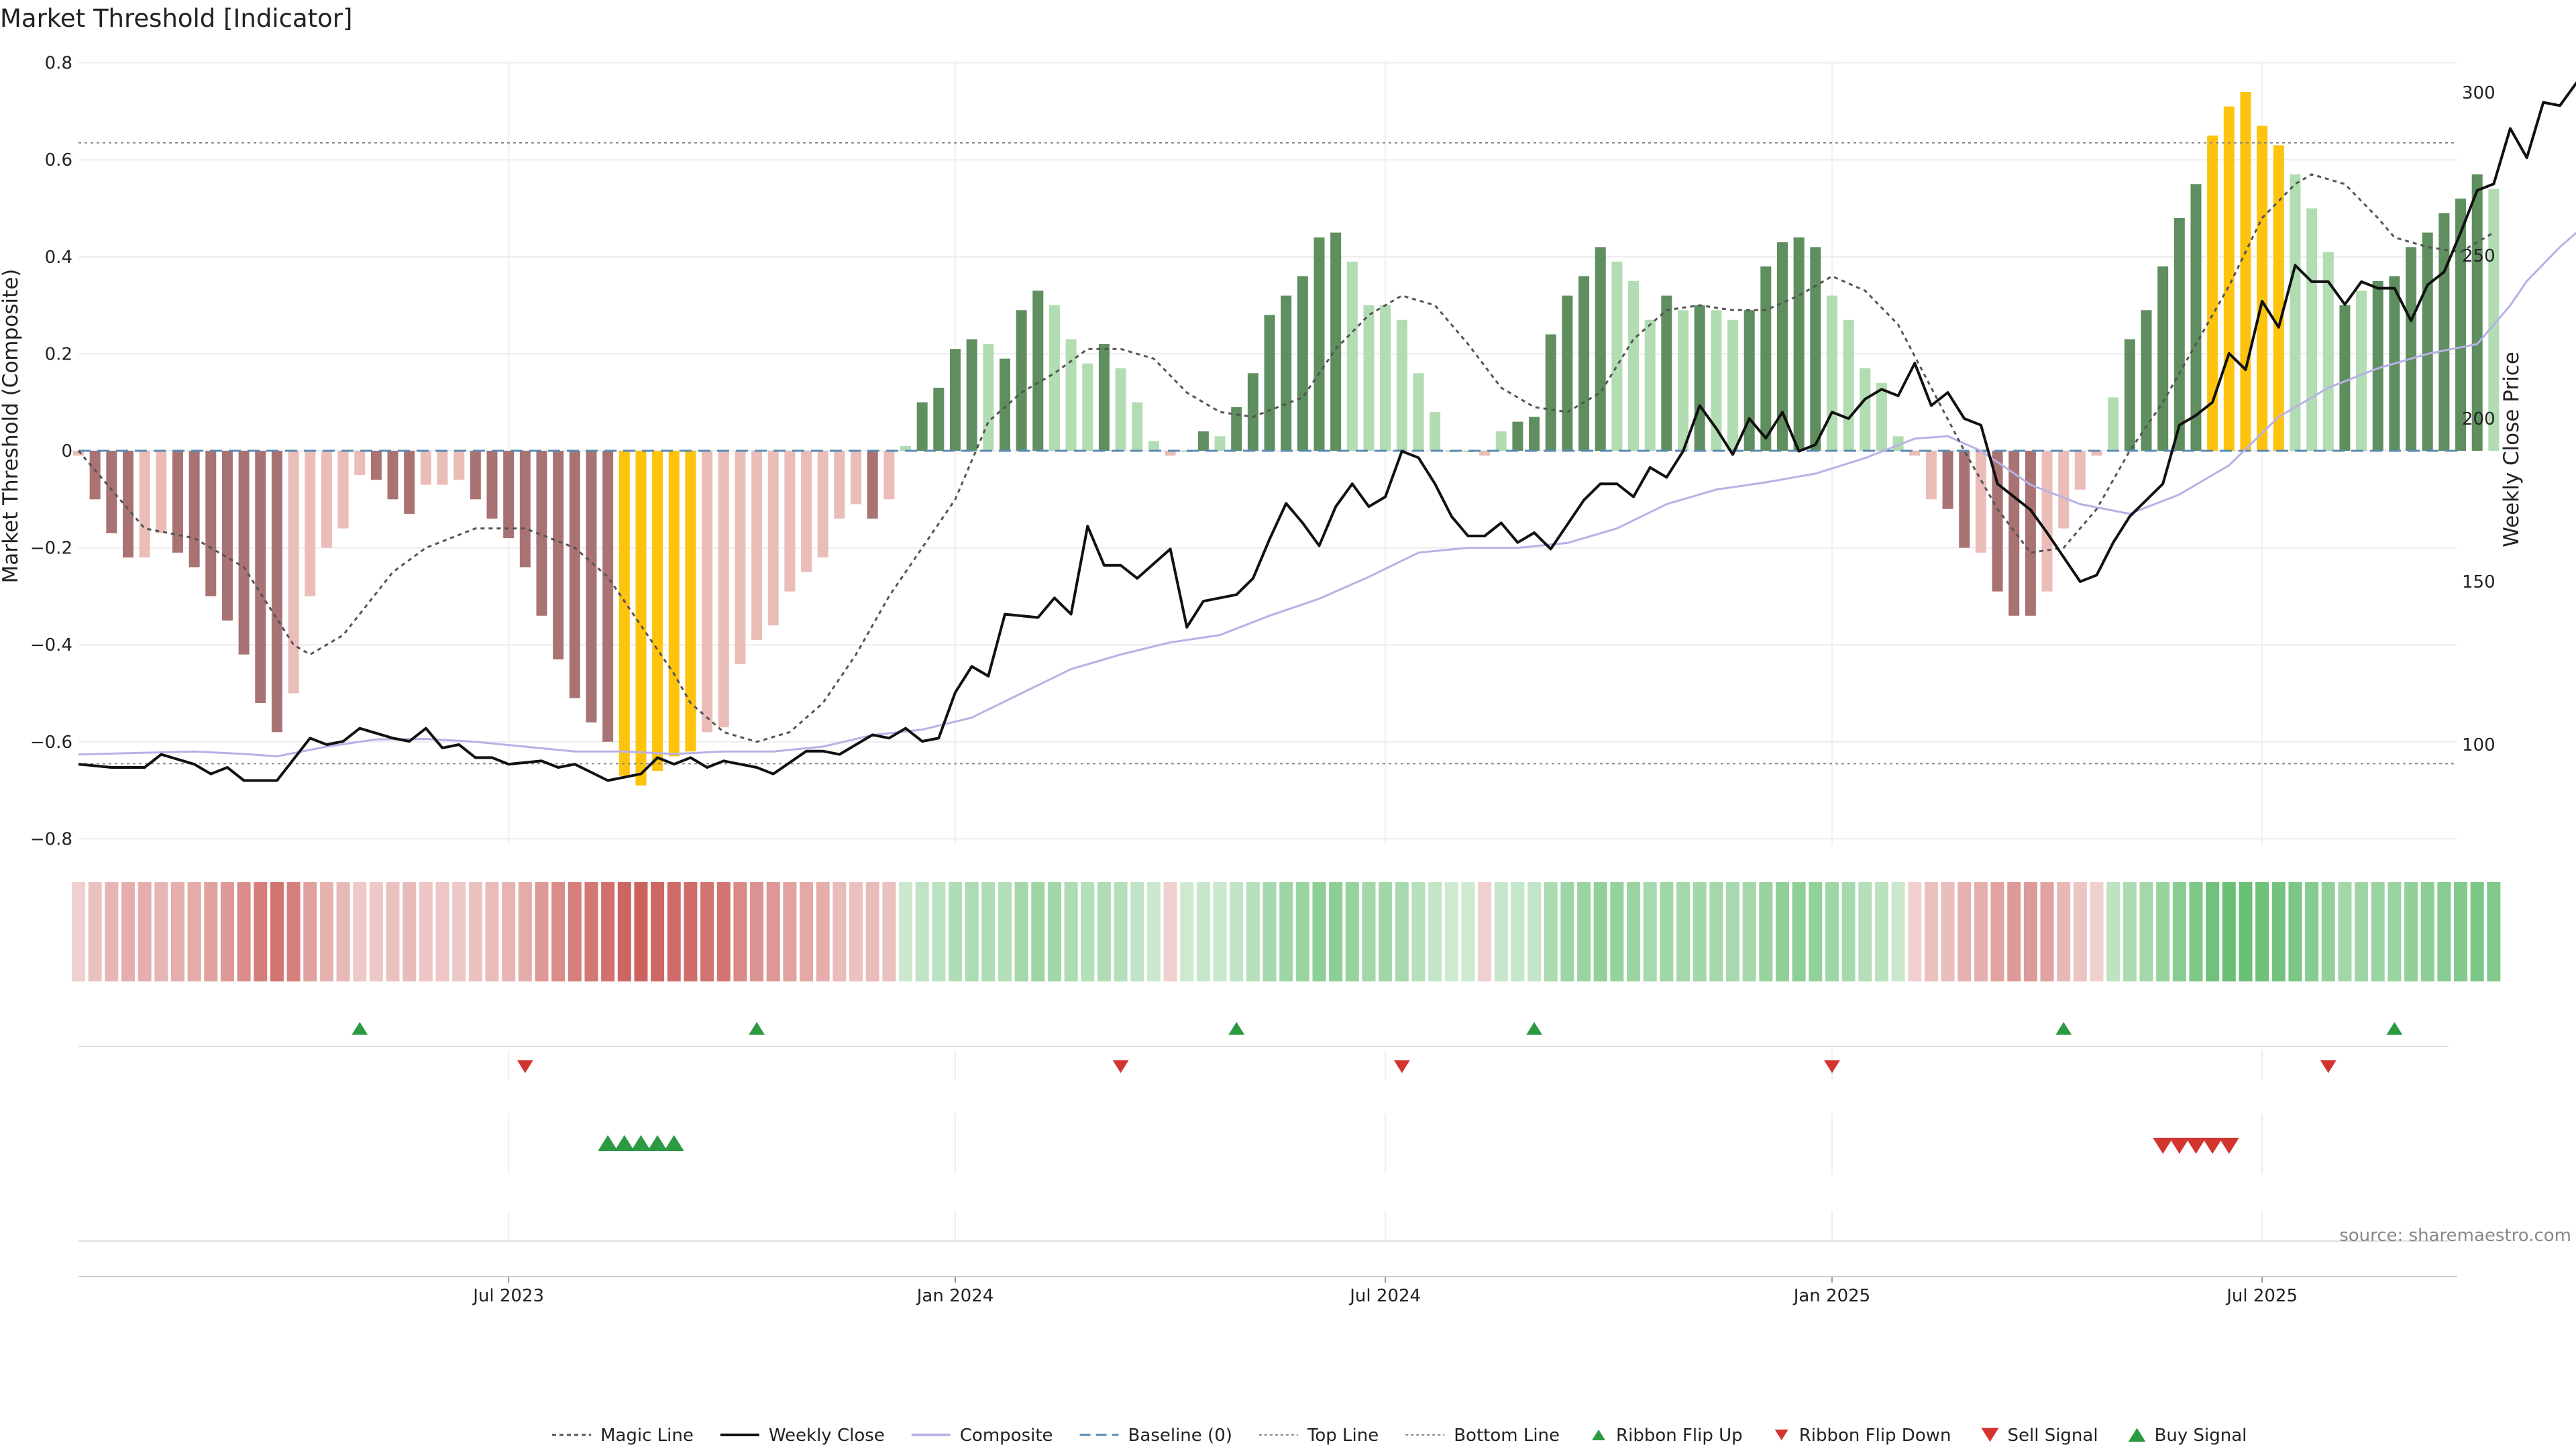 The image size is (2576, 1449). What do you see at coordinates (955, 1296) in the screenshot?
I see `date-tick-label: Jan 2024` at bounding box center [955, 1296].